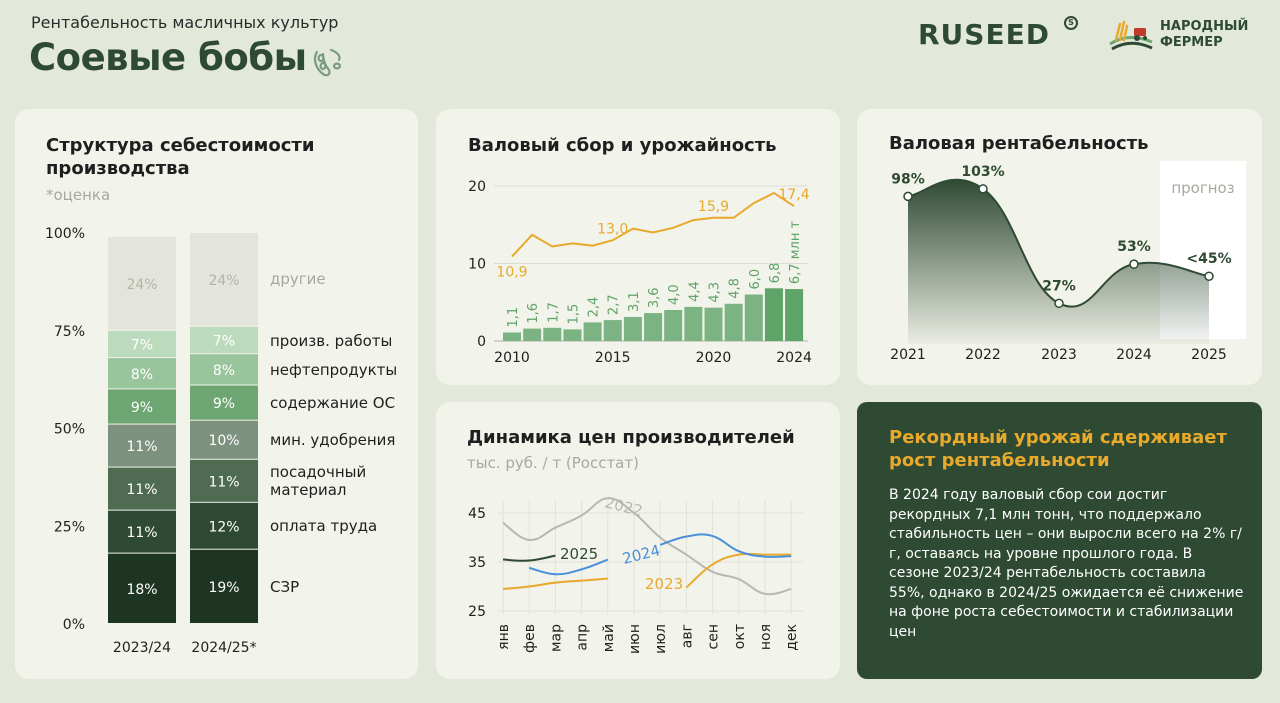  Describe the element at coordinates (529, 558) in the screenshot. I see `price-line-2025` at that location.